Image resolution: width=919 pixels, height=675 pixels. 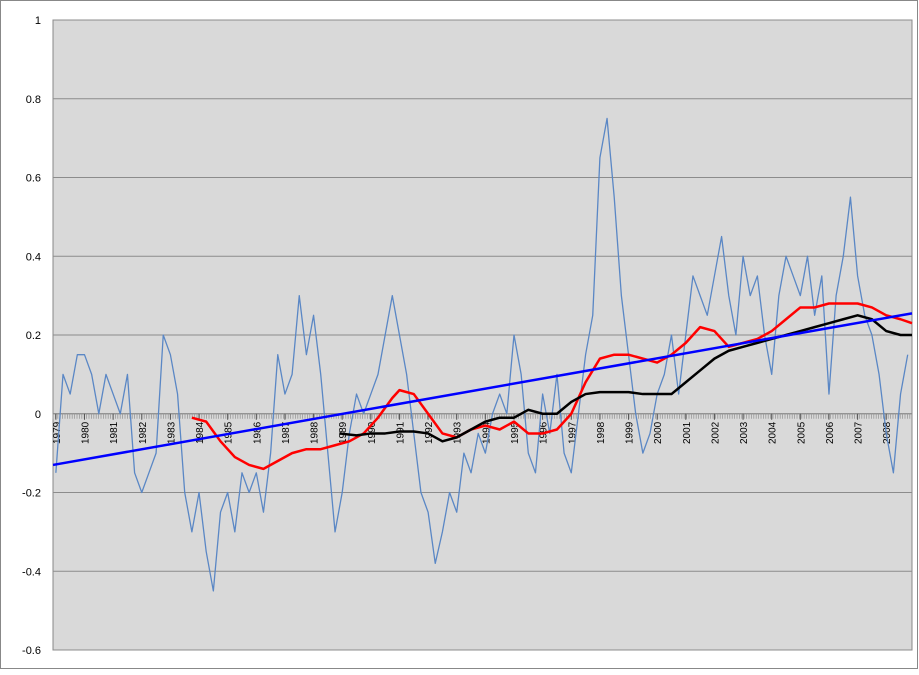 What do you see at coordinates (715, 432) in the screenshot?
I see `x-tick-label: 2002` at bounding box center [715, 432].